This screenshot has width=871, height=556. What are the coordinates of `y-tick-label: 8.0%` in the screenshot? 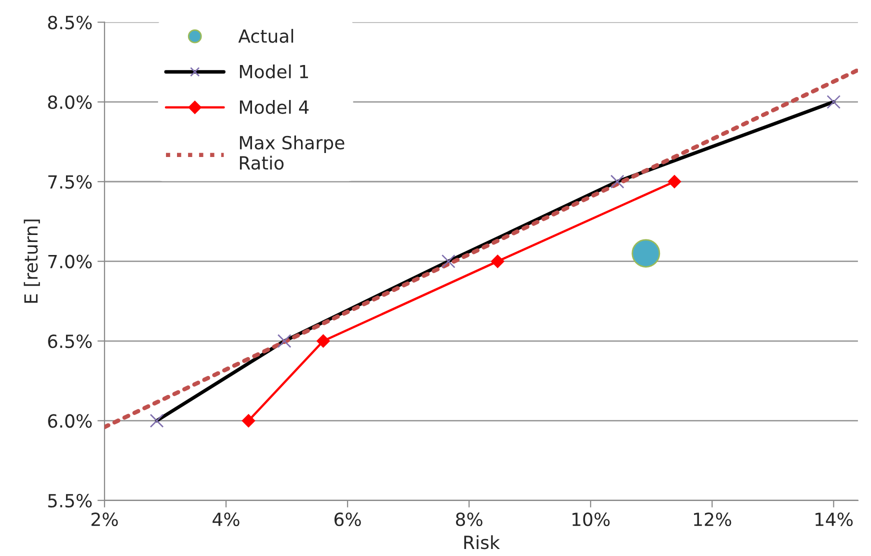 It's located at (70, 102).